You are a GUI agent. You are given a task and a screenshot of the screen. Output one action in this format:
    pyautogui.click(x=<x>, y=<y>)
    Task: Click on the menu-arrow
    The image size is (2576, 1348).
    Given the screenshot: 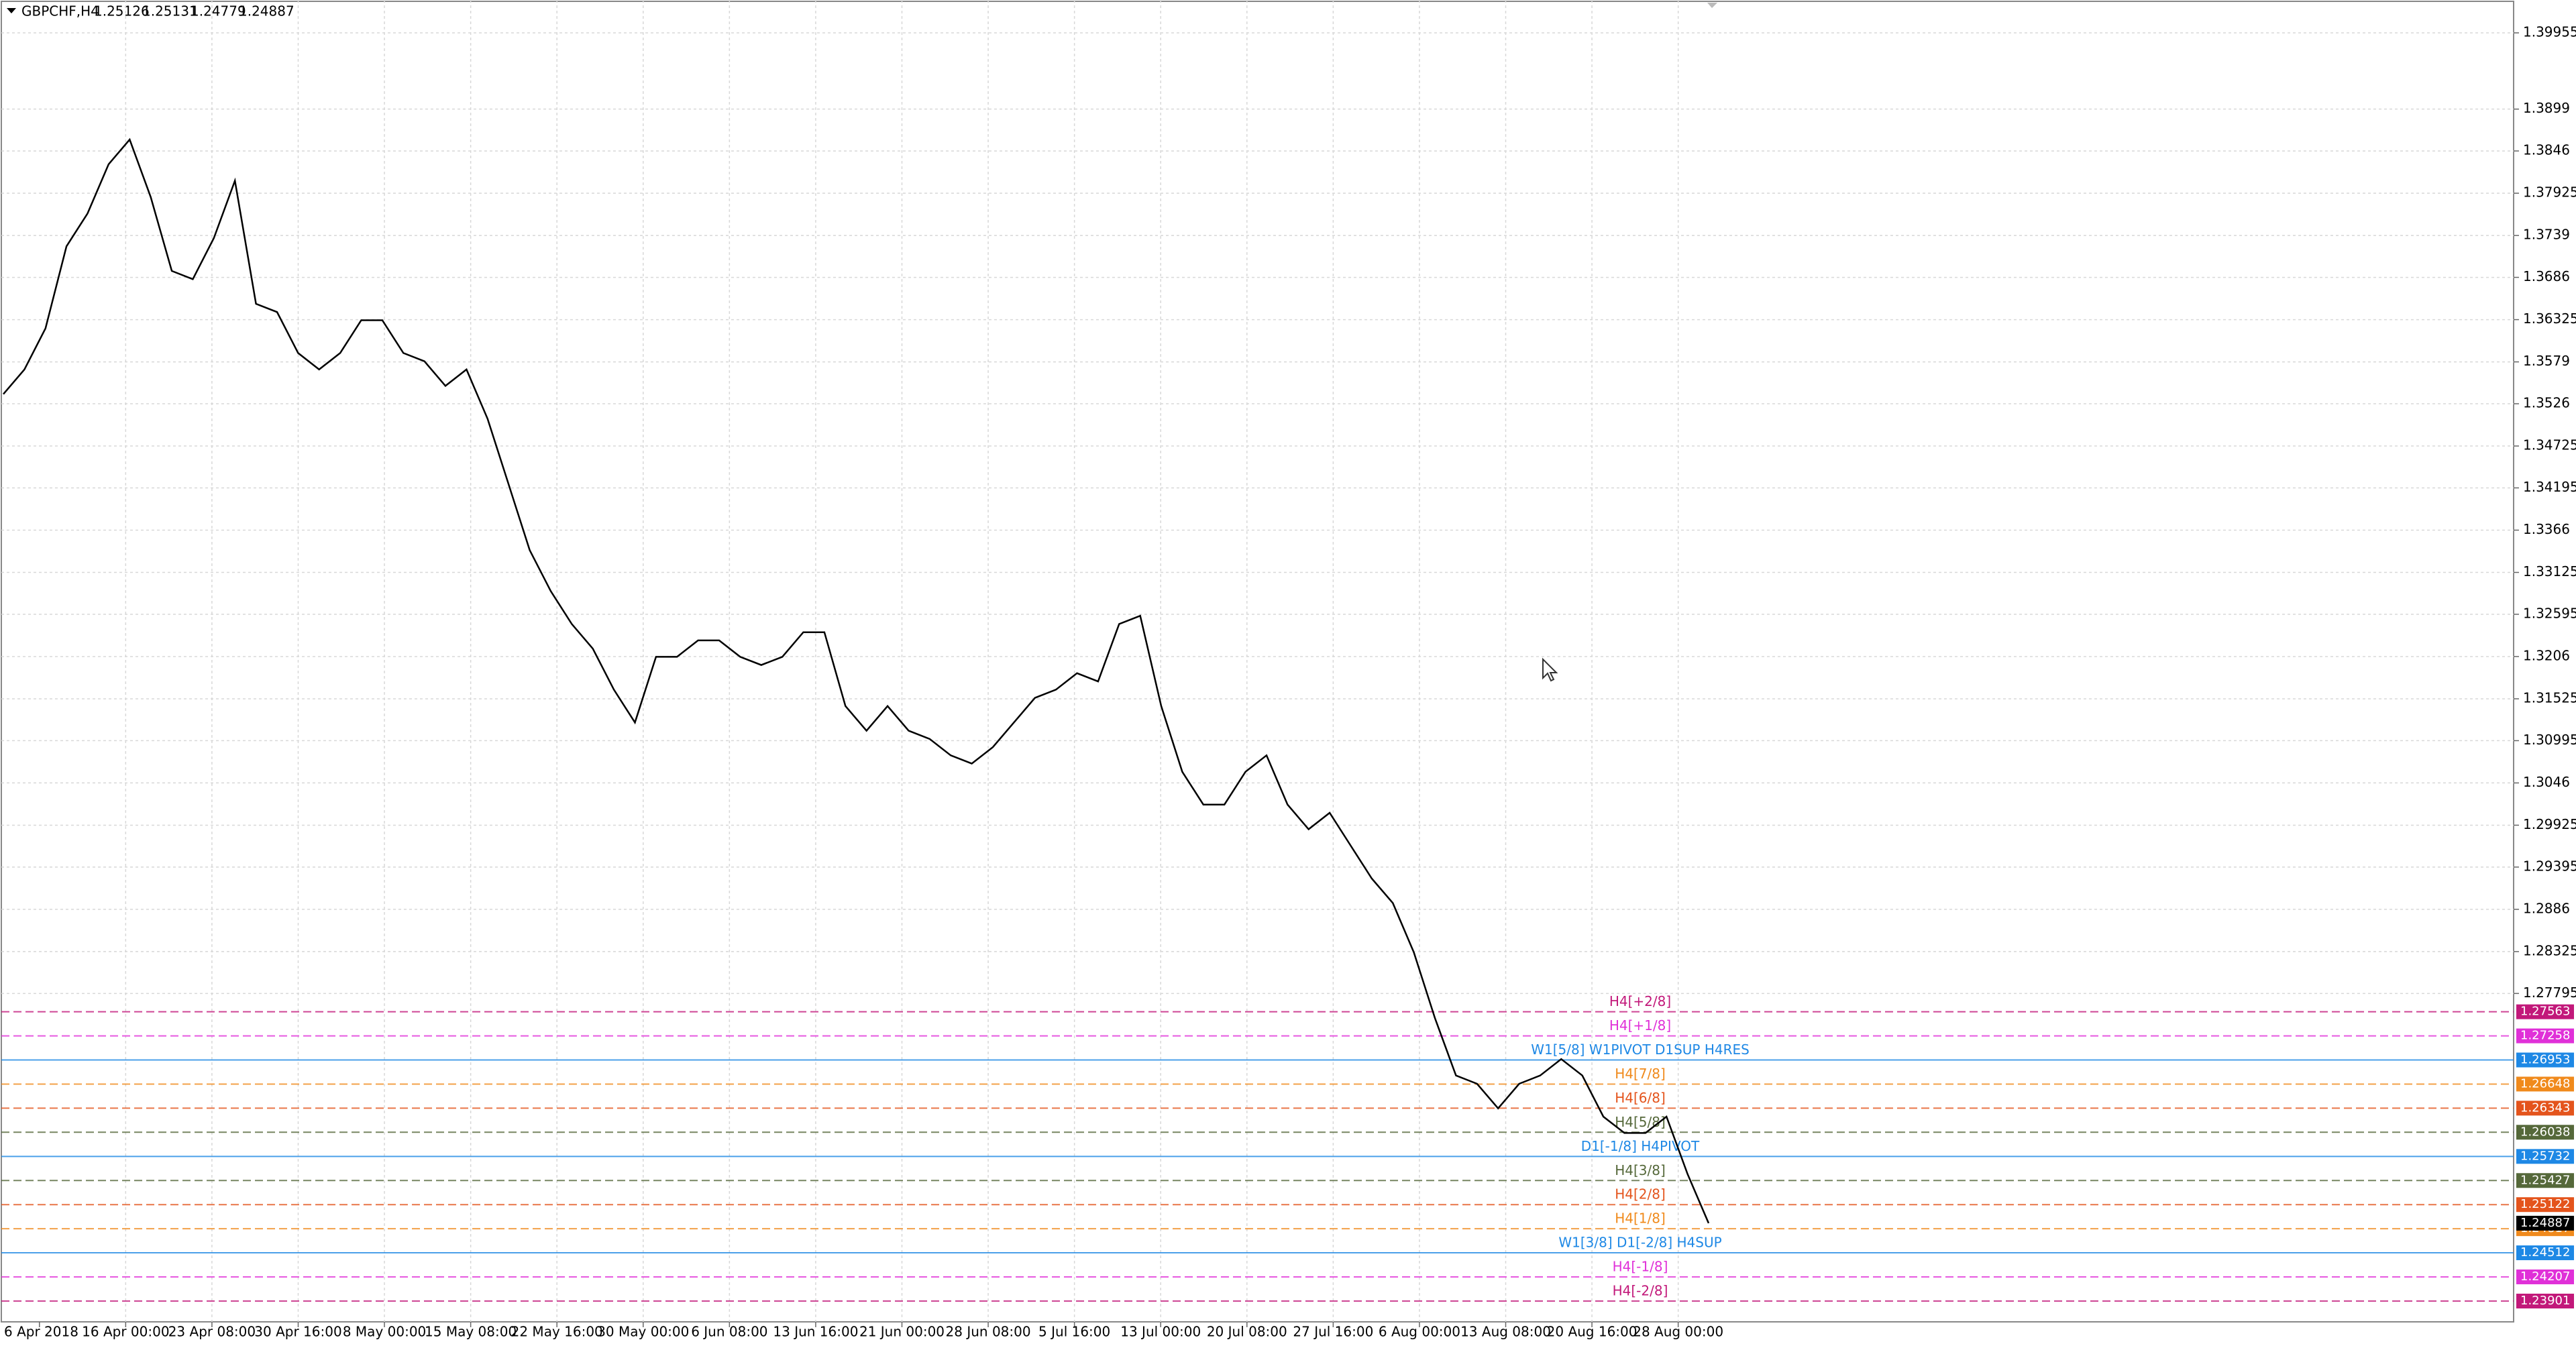 What is the action you would take?
    pyautogui.click(x=11, y=10)
    